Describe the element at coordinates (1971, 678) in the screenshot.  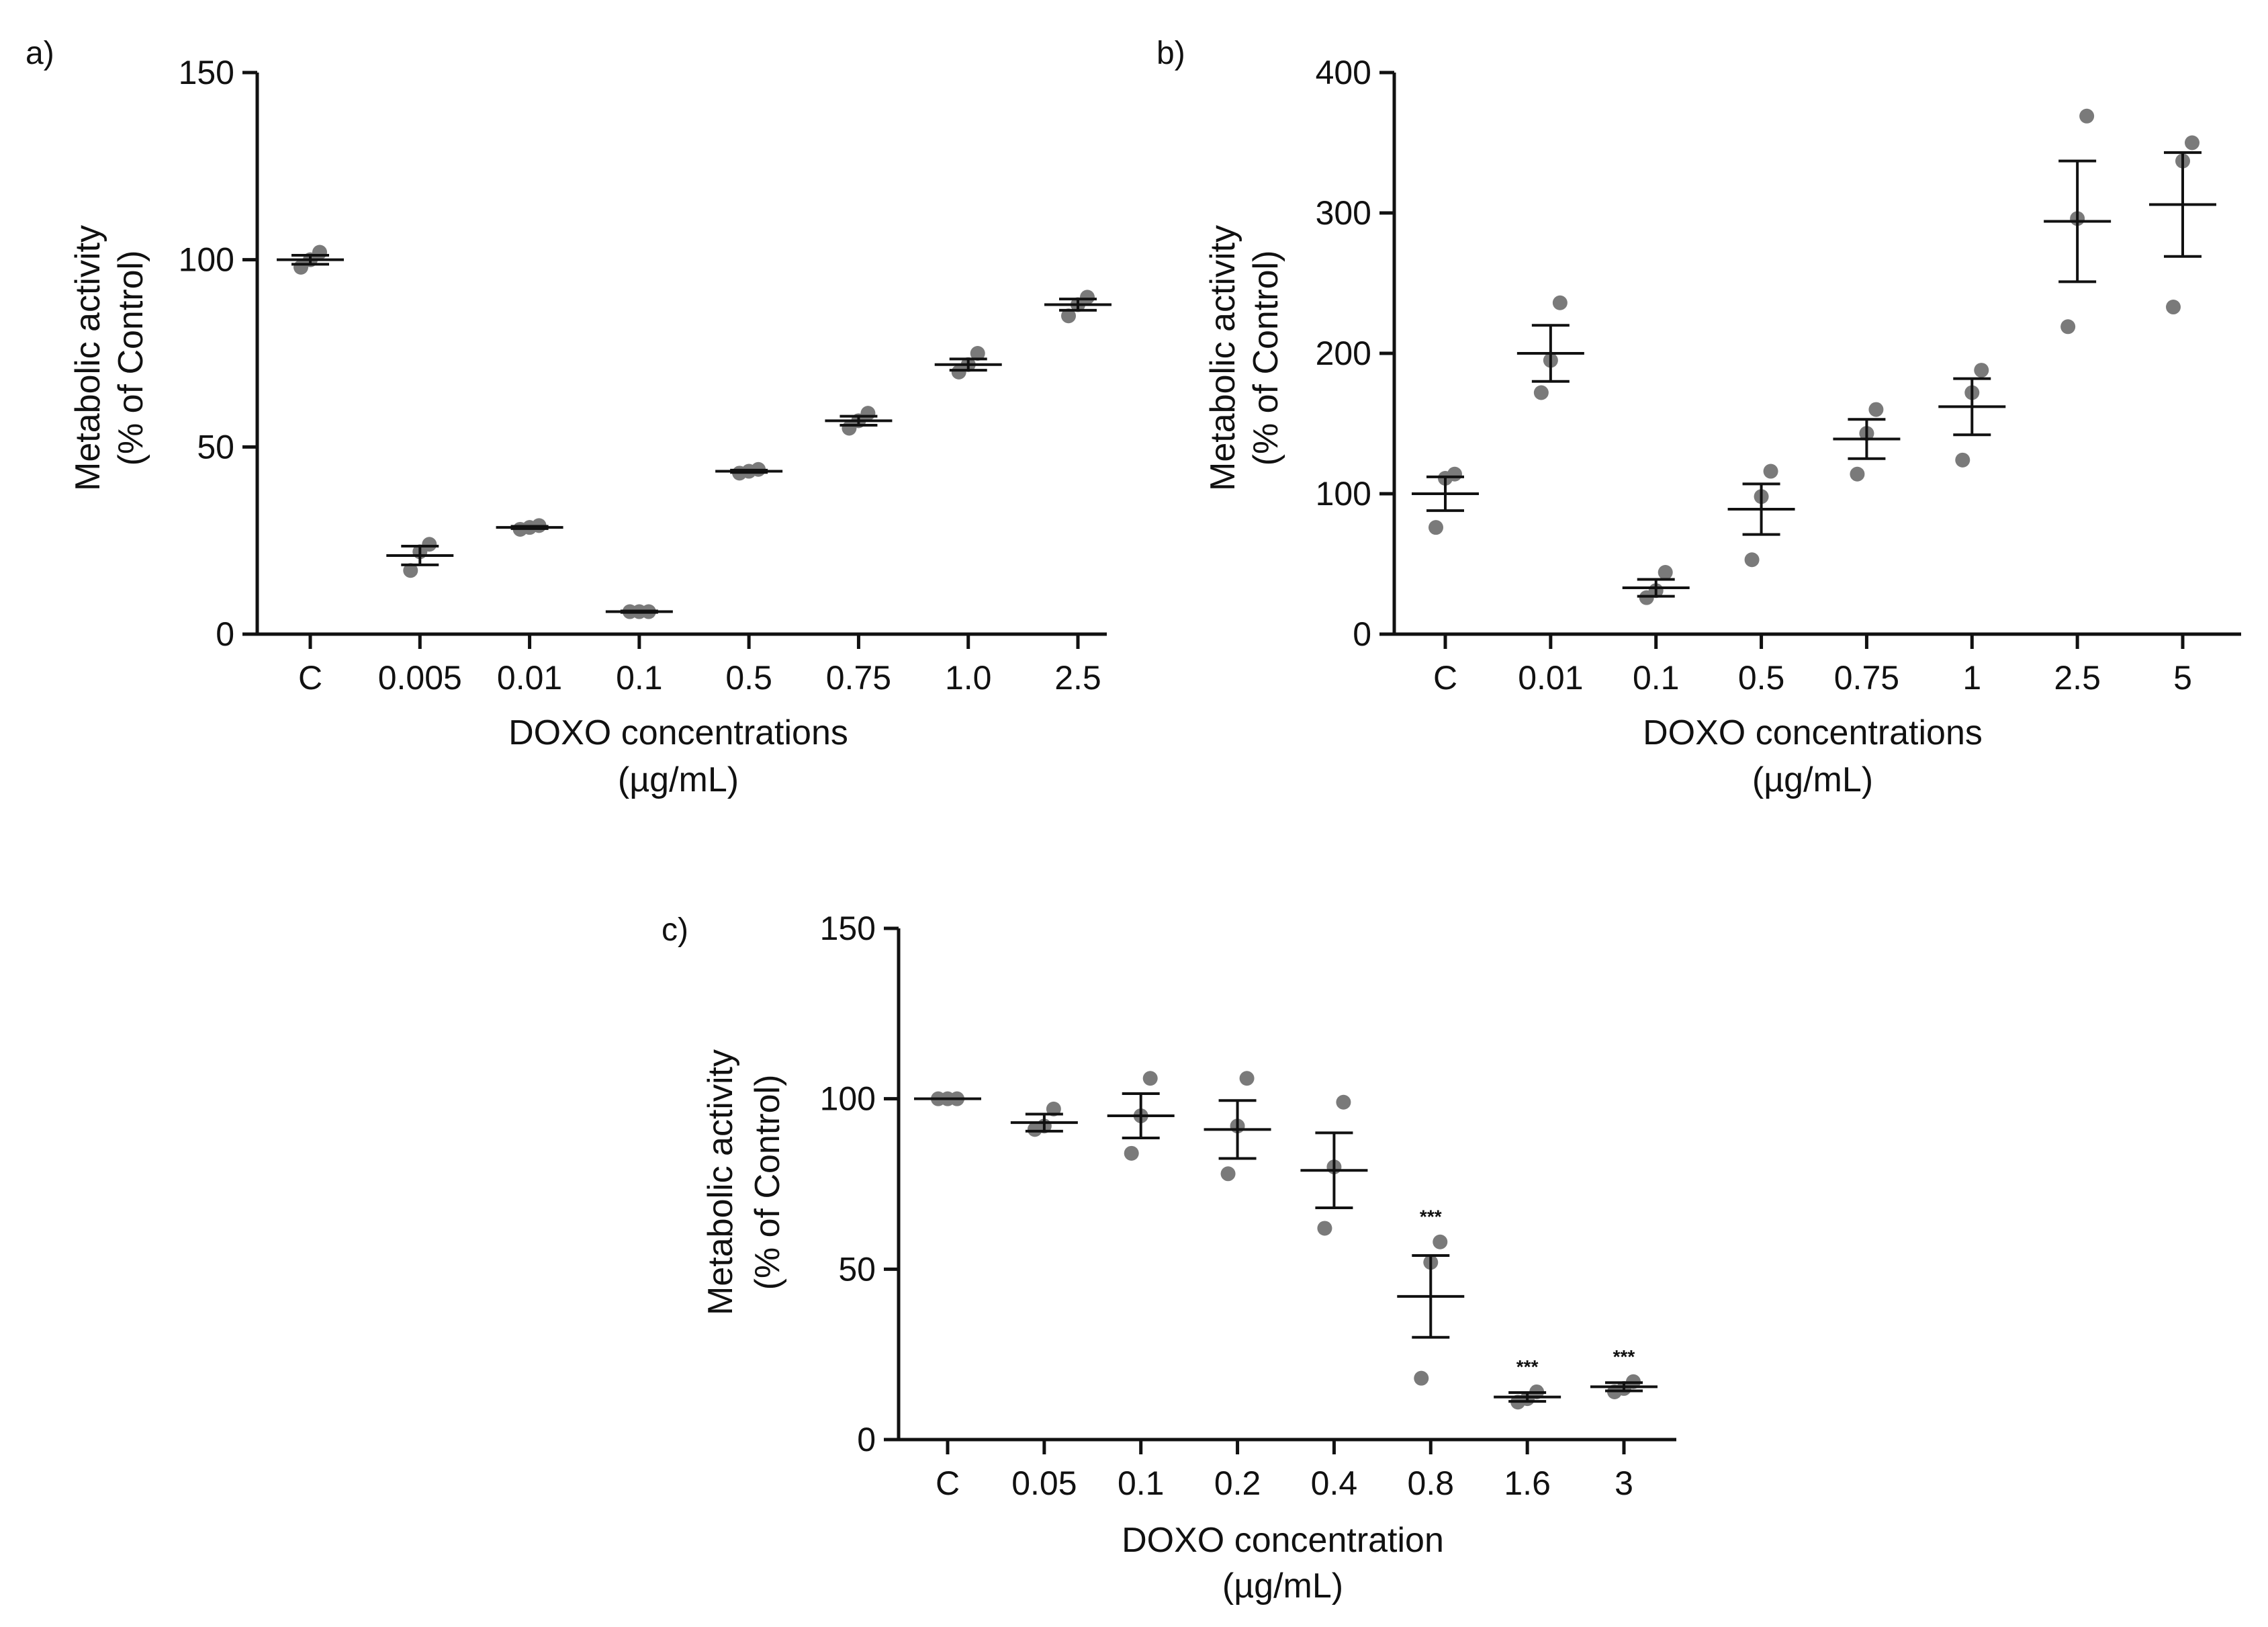
I see `x-tick-label: 1` at that location.